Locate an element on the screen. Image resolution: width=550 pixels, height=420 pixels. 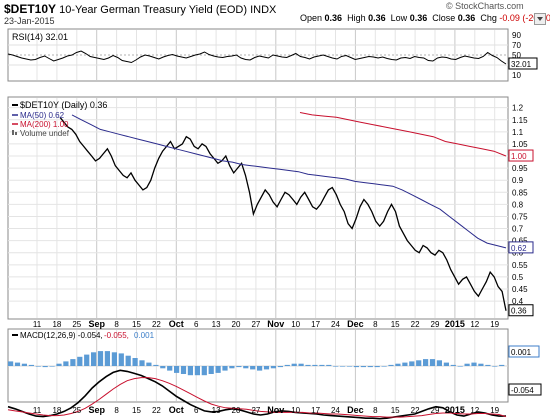
price-y-tick-label: 0.55 is located at coordinates (520, 265).